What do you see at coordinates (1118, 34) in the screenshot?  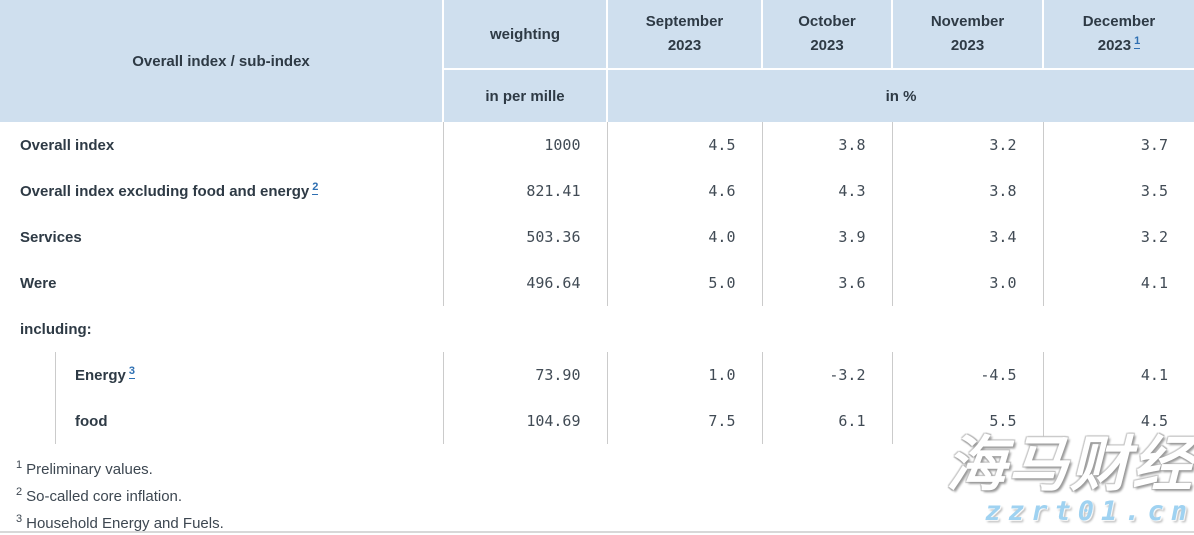 I see `column-header-december-2023: December 2023 1` at bounding box center [1118, 34].